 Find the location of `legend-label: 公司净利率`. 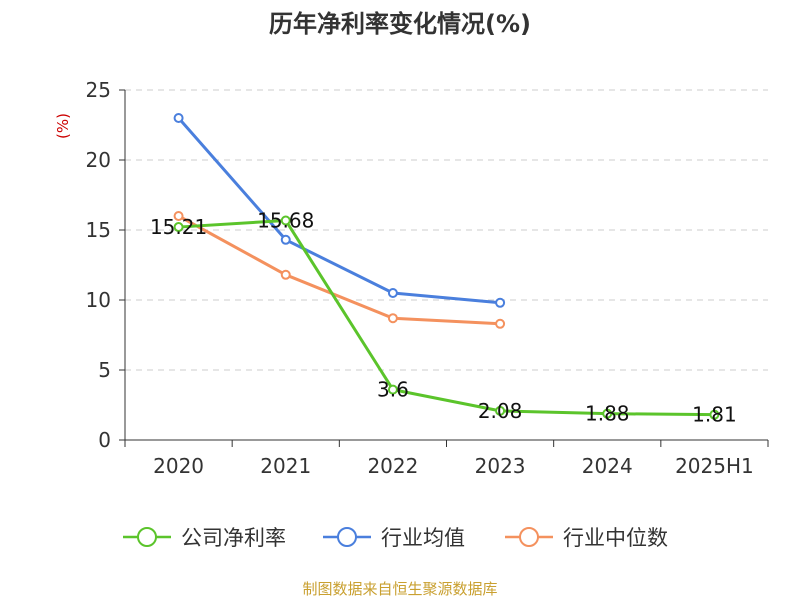

legend-label: 公司净利率 is located at coordinates (233, 538).